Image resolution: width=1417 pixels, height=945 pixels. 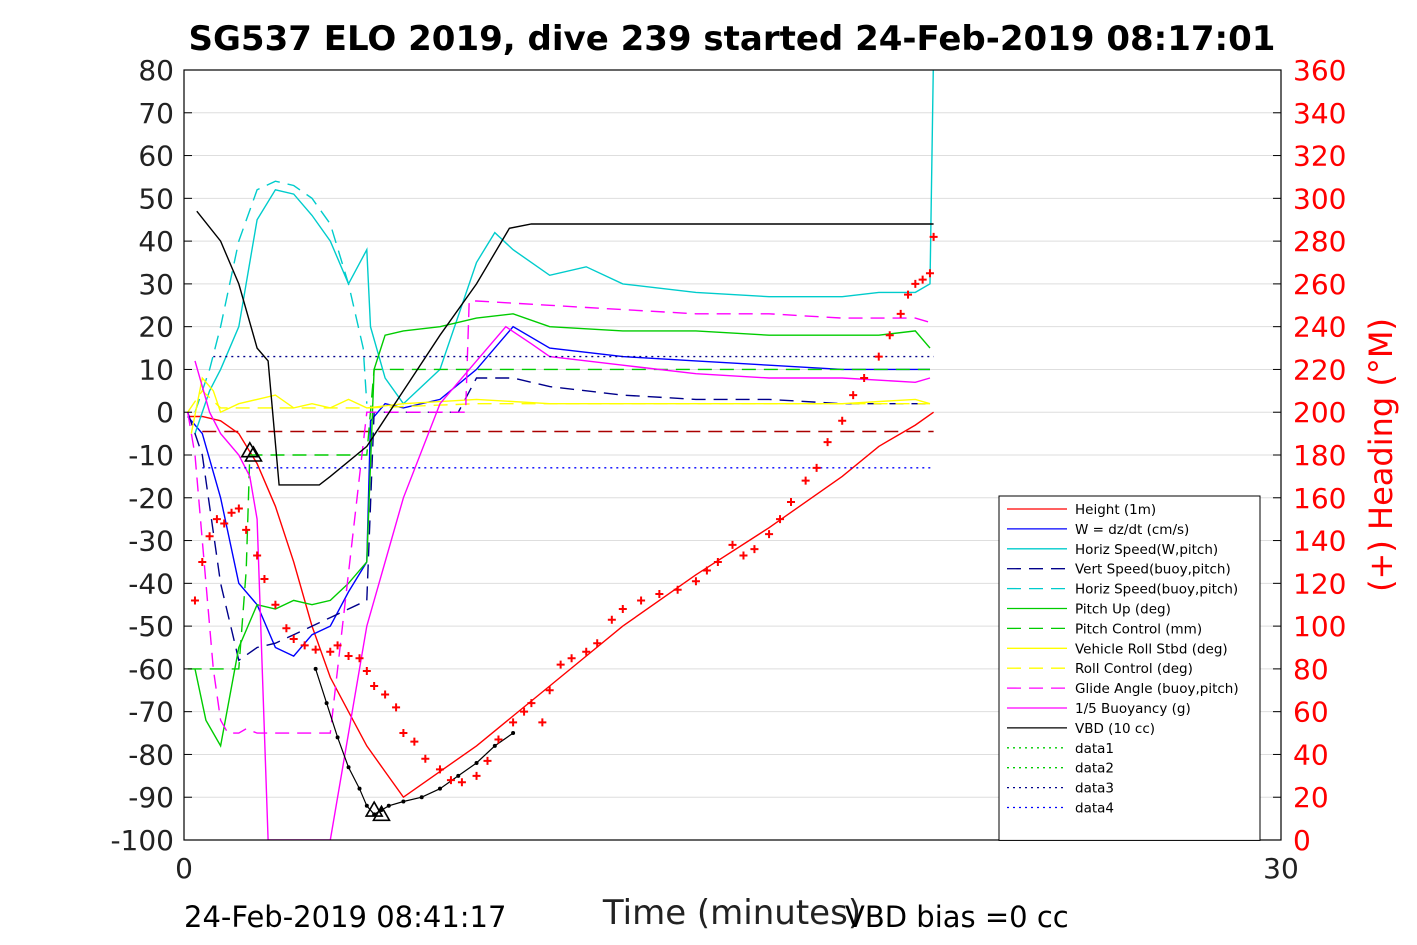 What do you see at coordinates (156, 70) in the screenshot?
I see `y-tick-label: 80` at bounding box center [156, 70].